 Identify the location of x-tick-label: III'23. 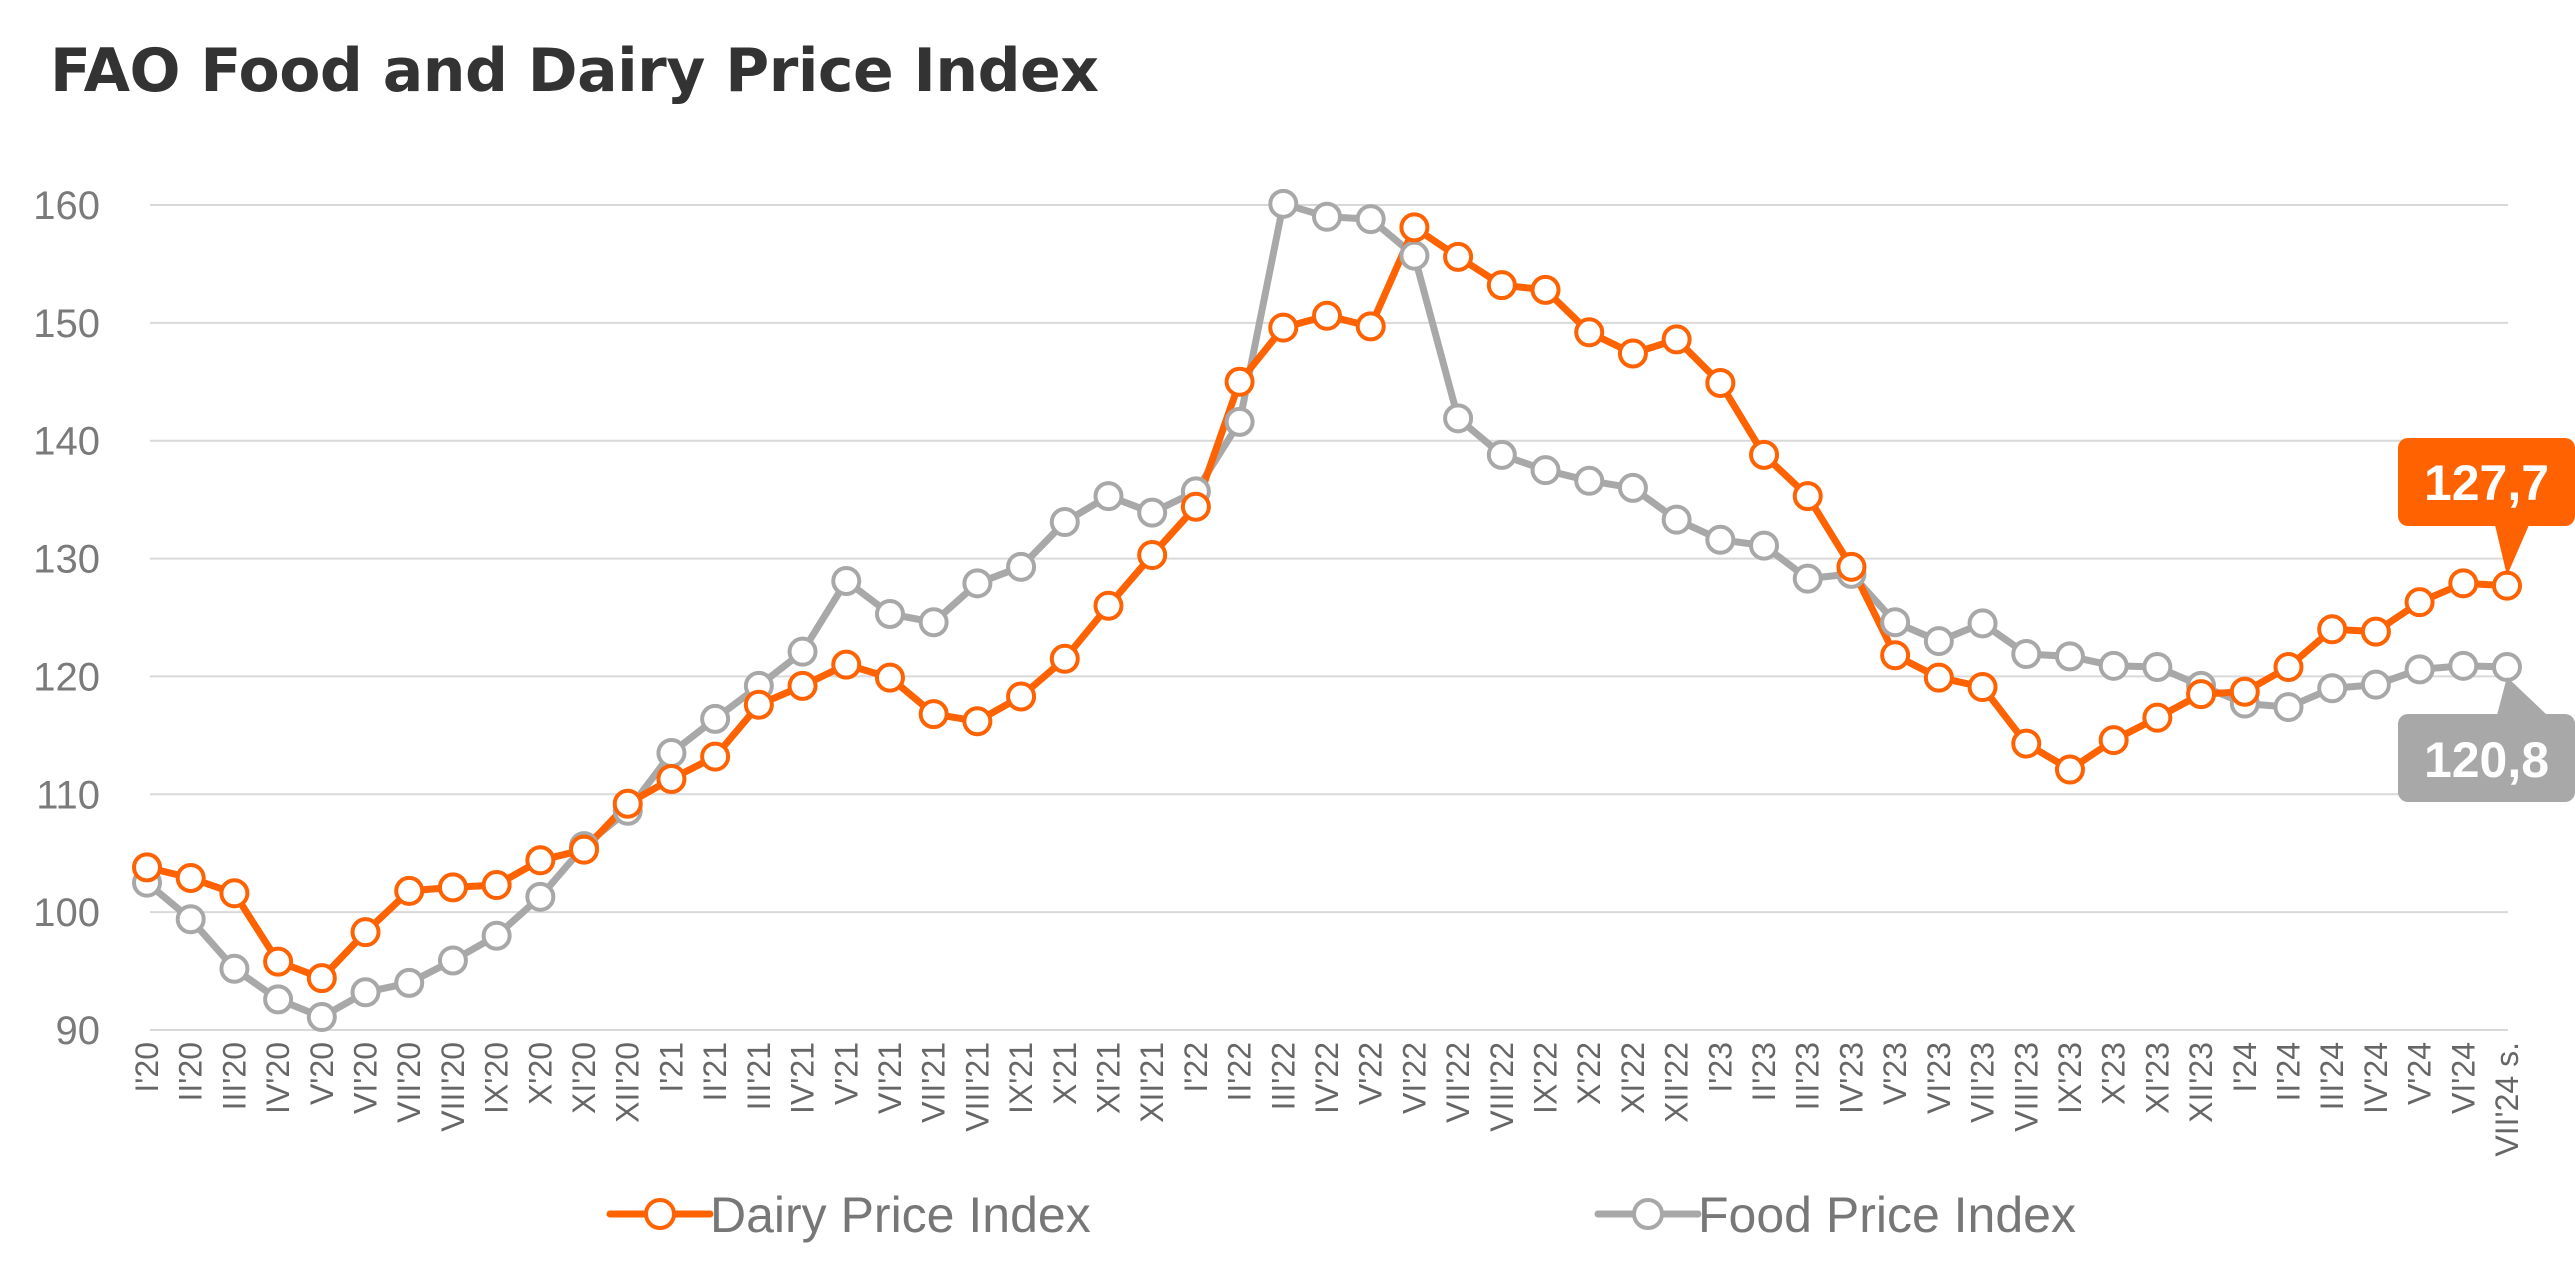
(1808, 1076).